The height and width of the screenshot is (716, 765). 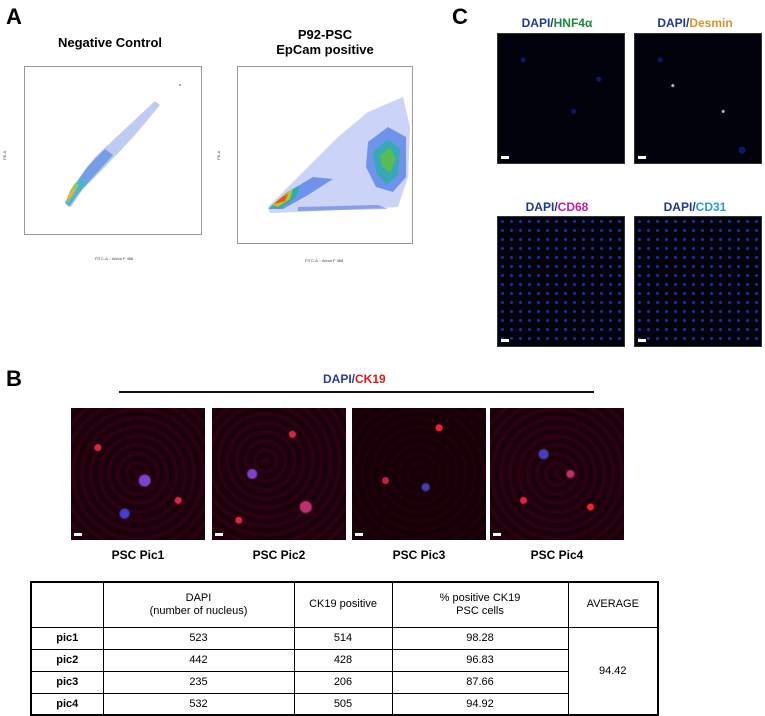 I want to click on cell-ck19: 428, so click(x=343, y=660).